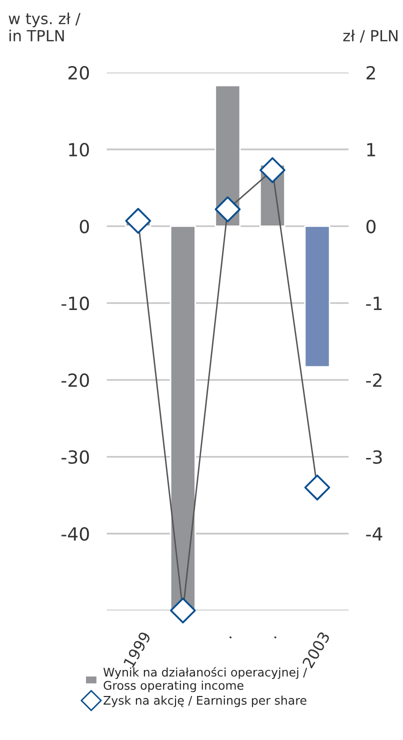 Image resolution: width=403 pixels, height=740 pixels. Describe the element at coordinates (205, 702) in the screenshot. I see `legend-label: Zysk na akcję / Earnings per share` at that location.